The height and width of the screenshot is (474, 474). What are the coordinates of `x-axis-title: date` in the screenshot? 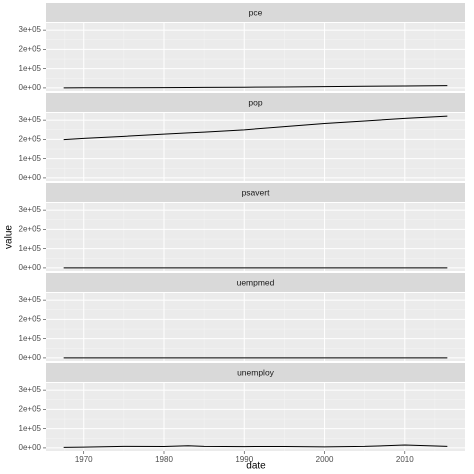 It's located at (256, 466).